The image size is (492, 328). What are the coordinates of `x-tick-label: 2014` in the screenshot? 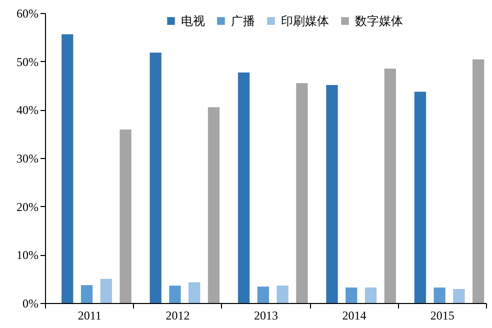 It's located at (354, 315).